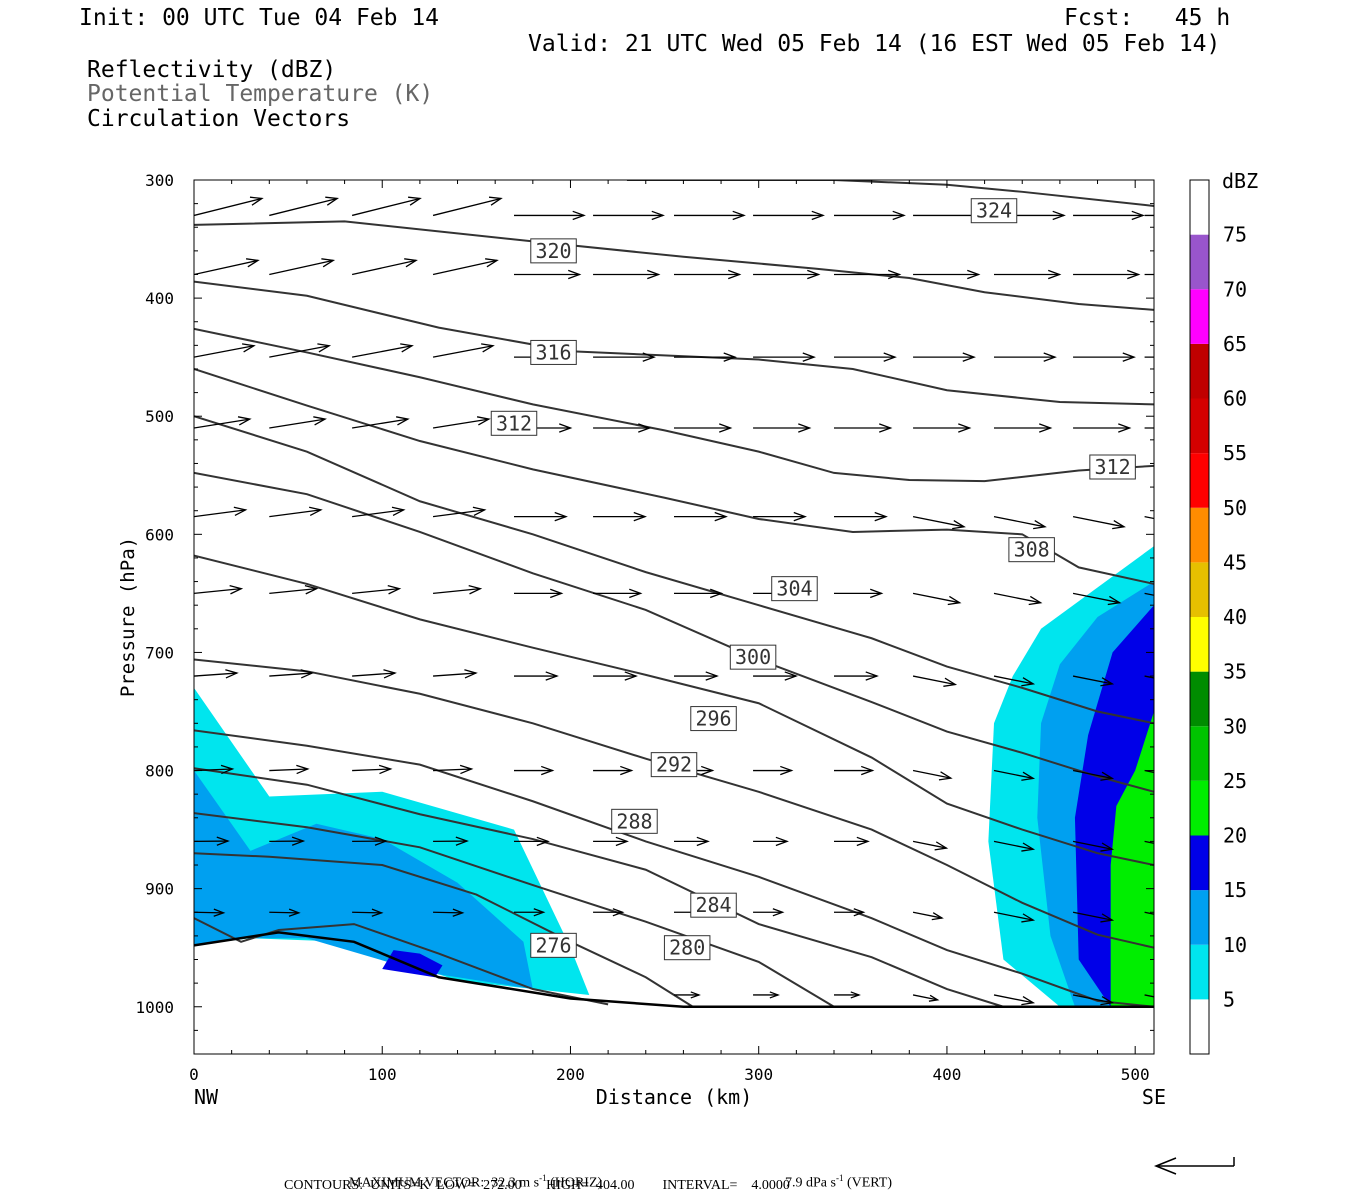 The image size is (1350, 1200). What do you see at coordinates (212, 70) in the screenshot?
I see `field-reflectivity: Reflectivity (dBZ)` at bounding box center [212, 70].